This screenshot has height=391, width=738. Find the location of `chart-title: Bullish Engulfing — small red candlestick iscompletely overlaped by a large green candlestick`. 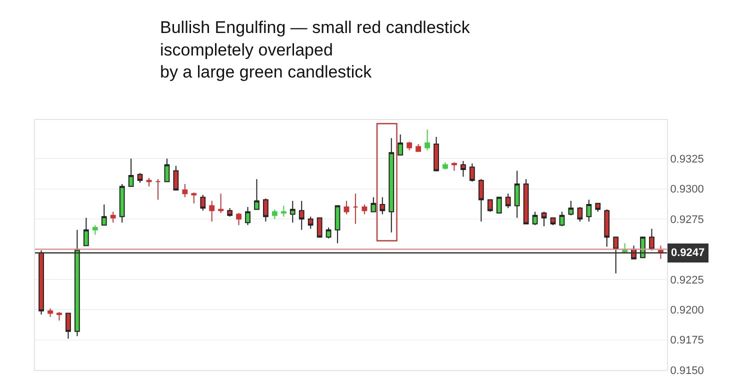

chart-title: Bullish Engulfing — small red candlestick iscompletely overlaped by a large green candlestick is located at coordinates (315, 50).